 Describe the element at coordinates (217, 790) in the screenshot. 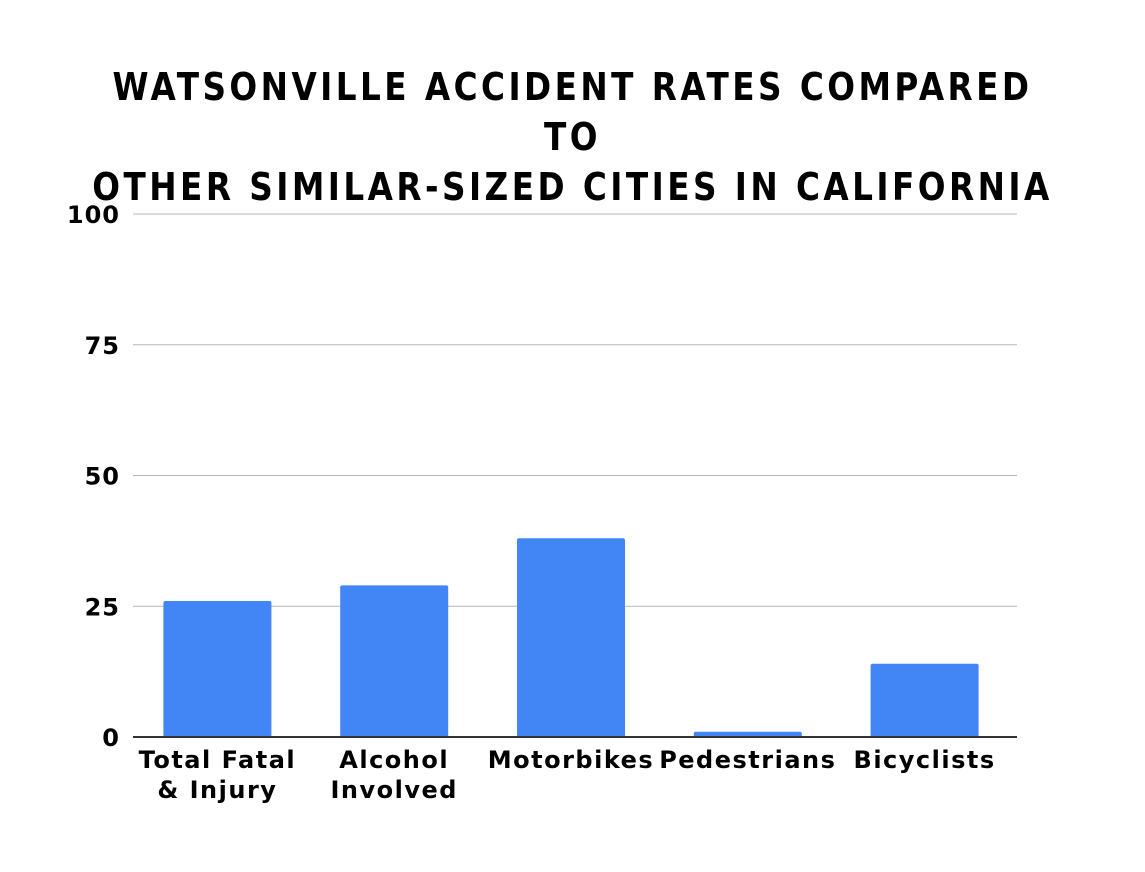

I see `x-tick-label: & Injury` at that location.